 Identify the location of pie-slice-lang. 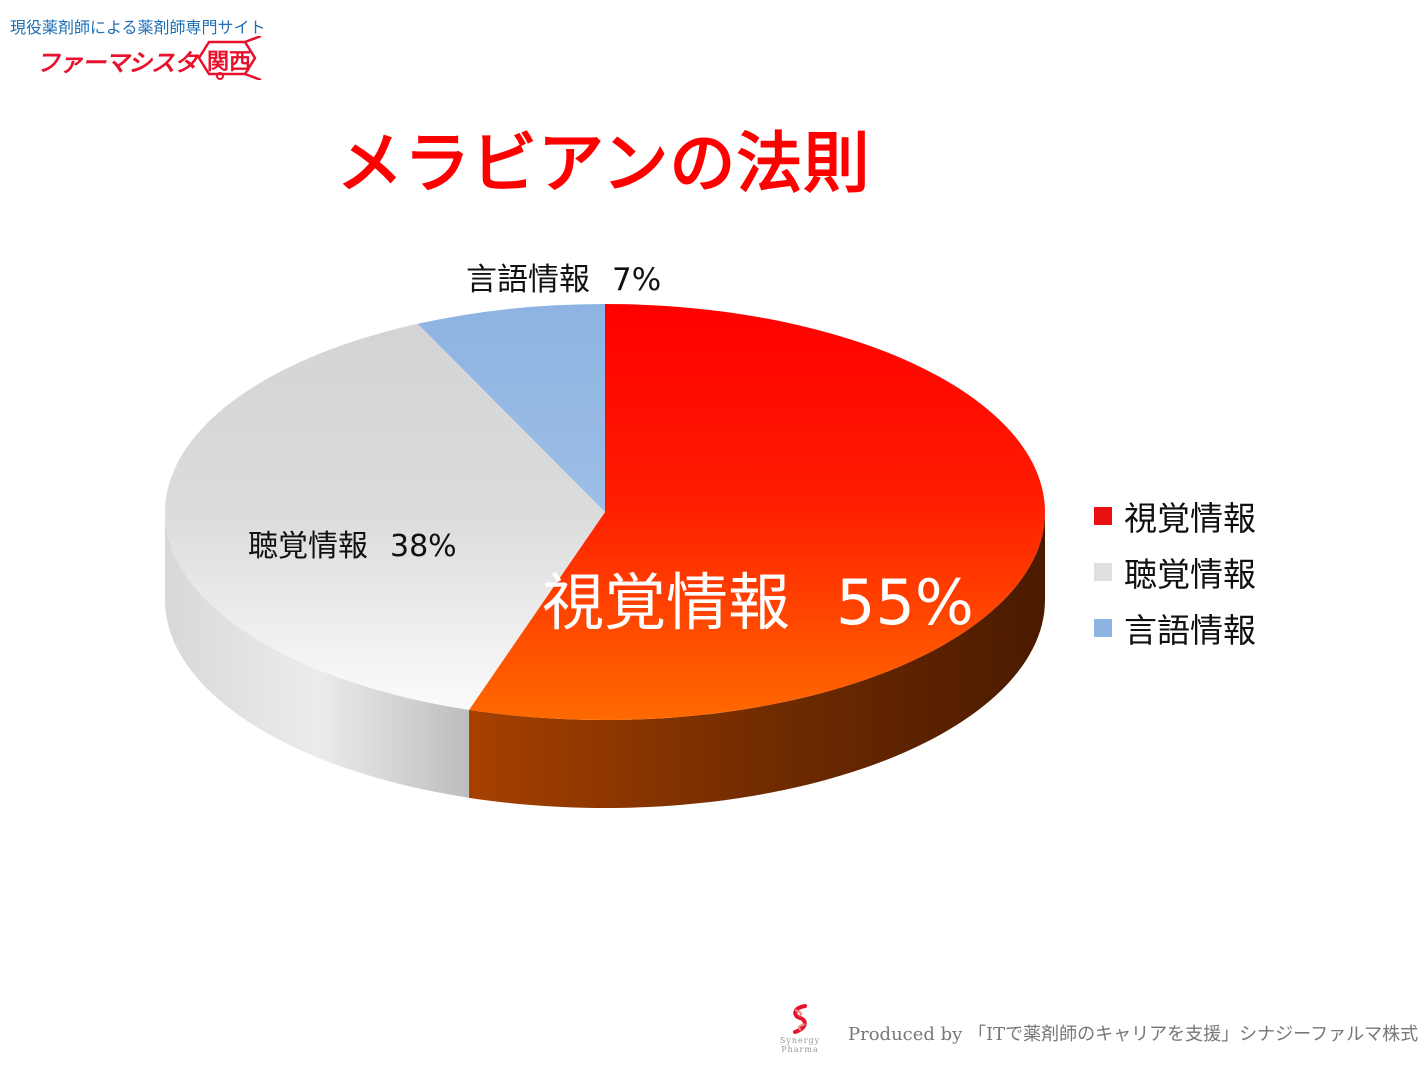
(511, 408).